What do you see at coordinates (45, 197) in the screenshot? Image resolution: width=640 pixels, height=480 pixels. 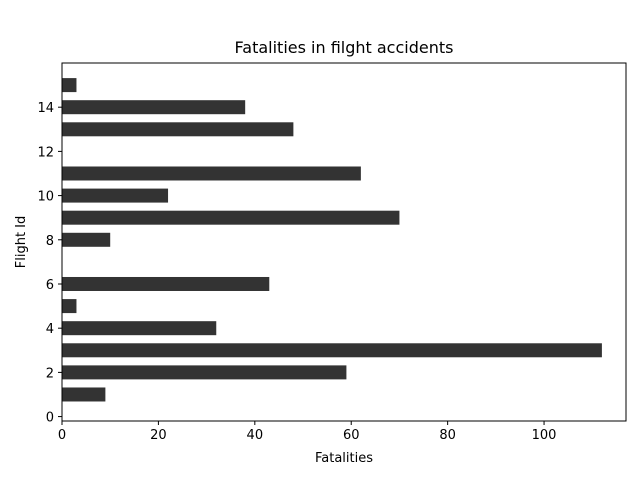 I see `y-tick-label: 10` at bounding box center [45, 197].